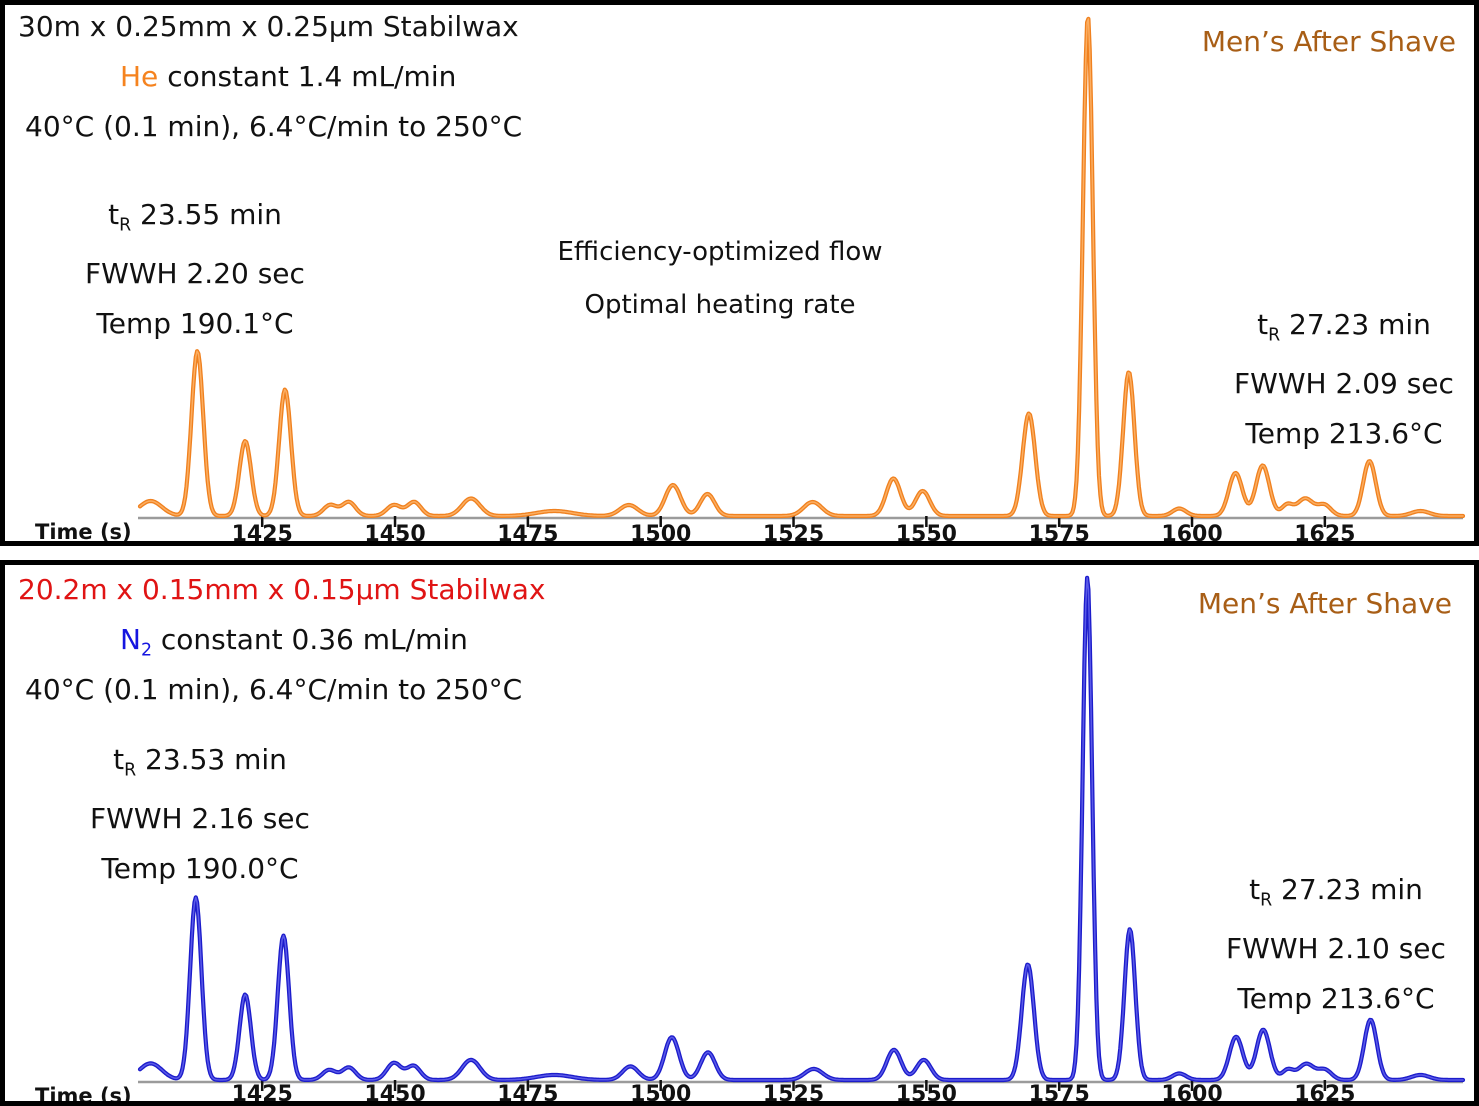 The image size is (1479, 1106). Describe the element at coordinates (195, 273) in the screenshot. I see `peak1-fwwh: FWWH 2.20 sec` at that location.